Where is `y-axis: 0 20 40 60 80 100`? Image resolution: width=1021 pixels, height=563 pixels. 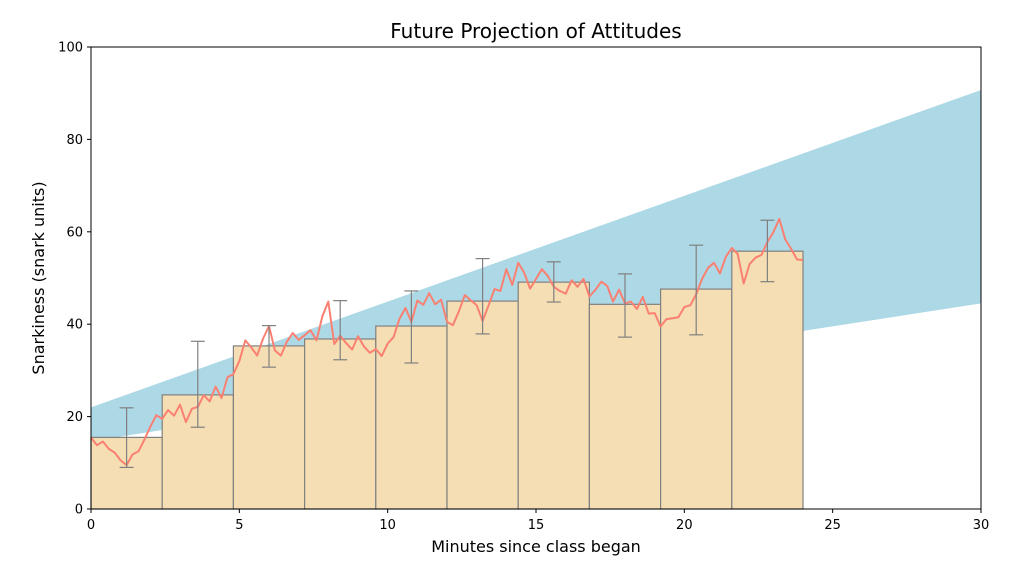
y-axis: 0 20 40 60 80 100 is located at coordinates (74, 279).